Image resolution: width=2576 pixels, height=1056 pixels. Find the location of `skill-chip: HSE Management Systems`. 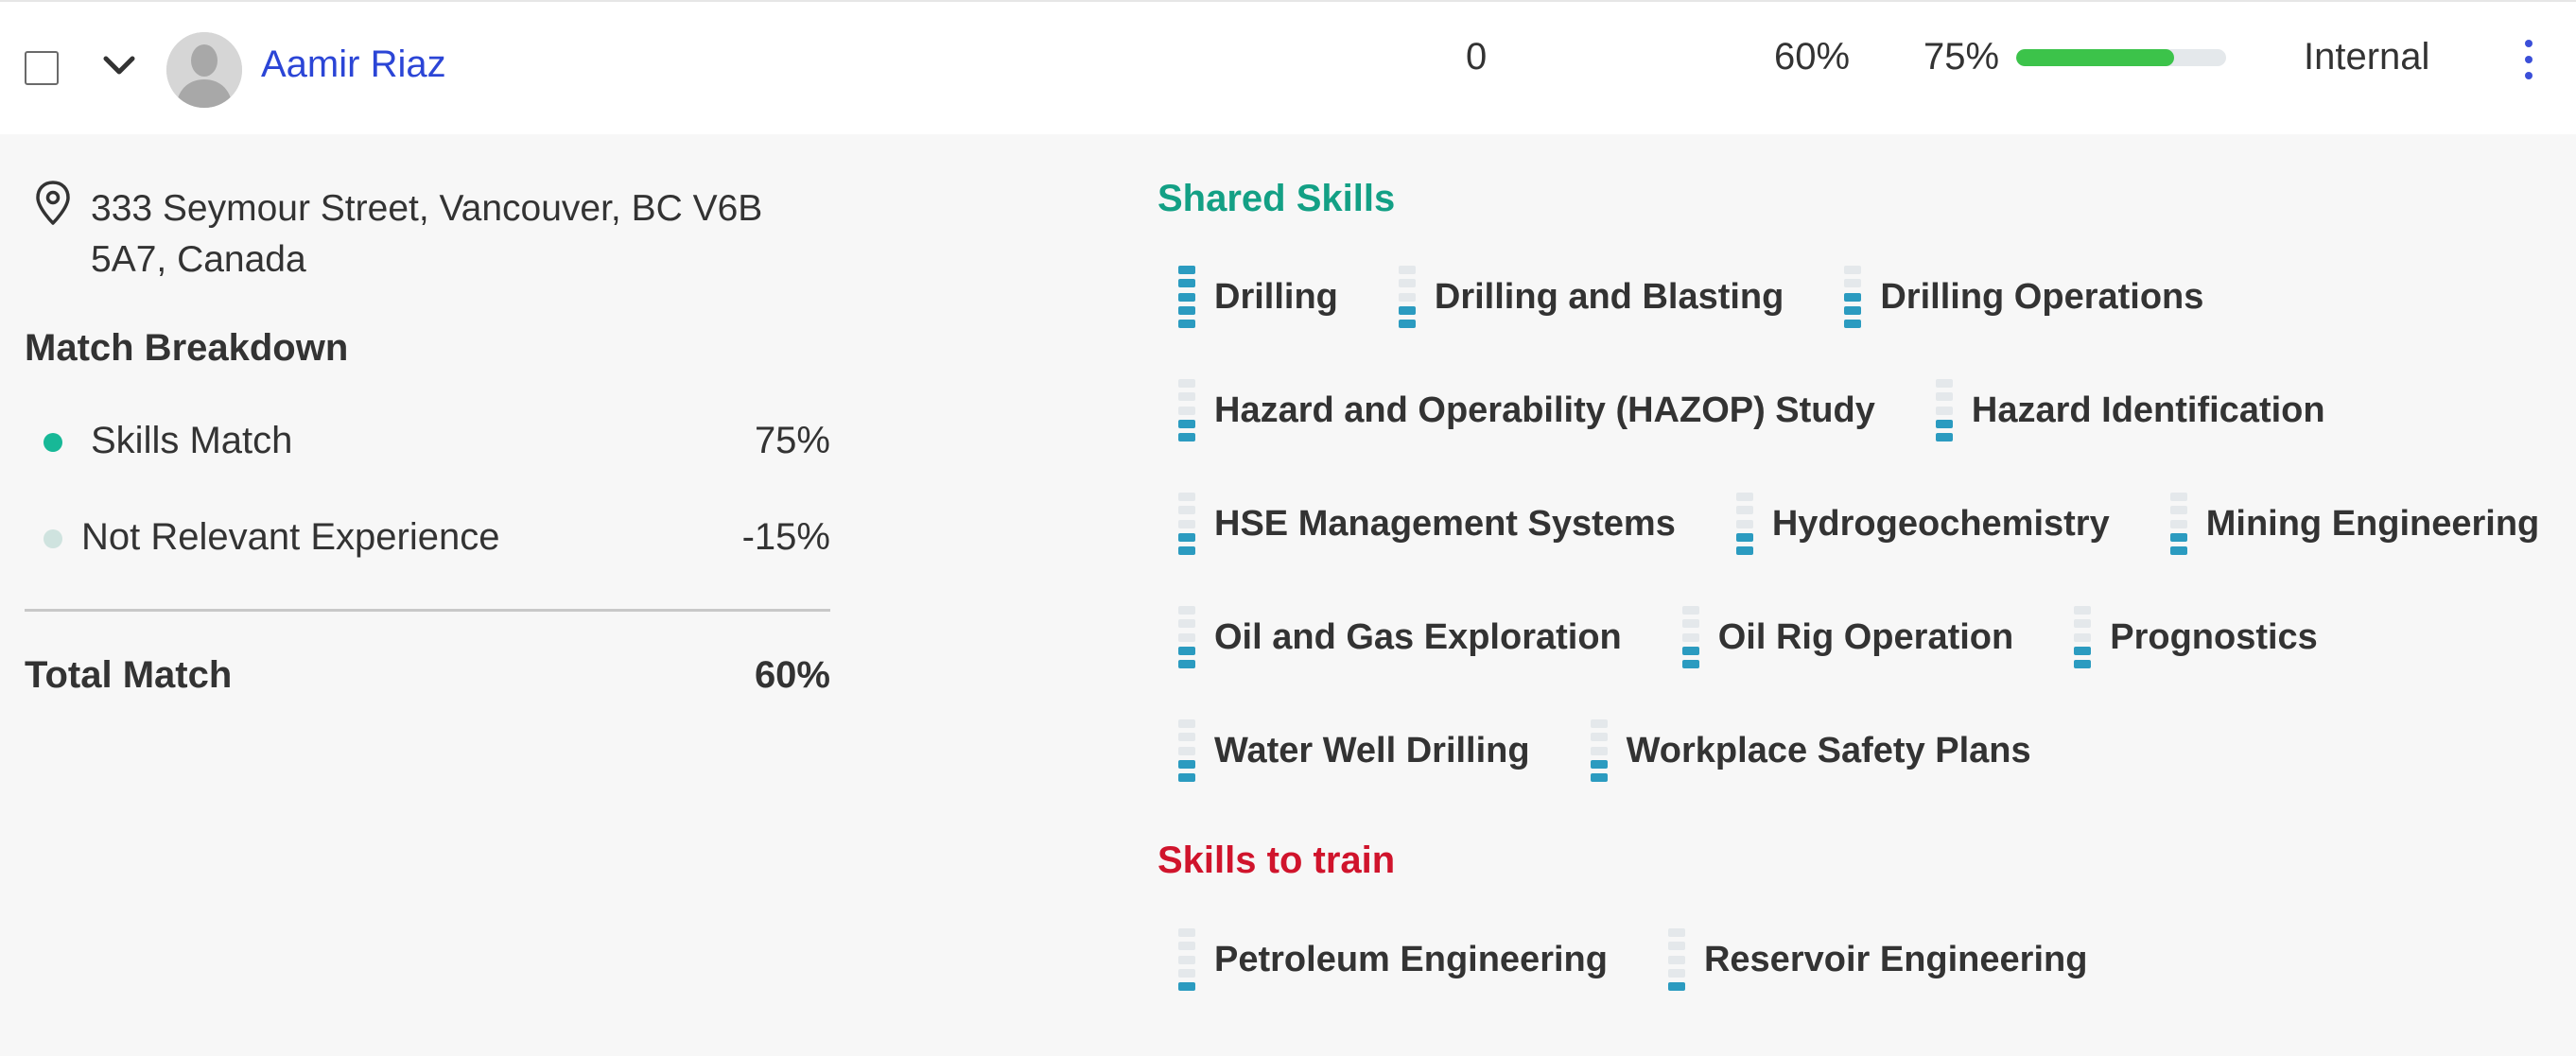

skill-chip: HSE Management Systems is located at coordinates (1427, 524).